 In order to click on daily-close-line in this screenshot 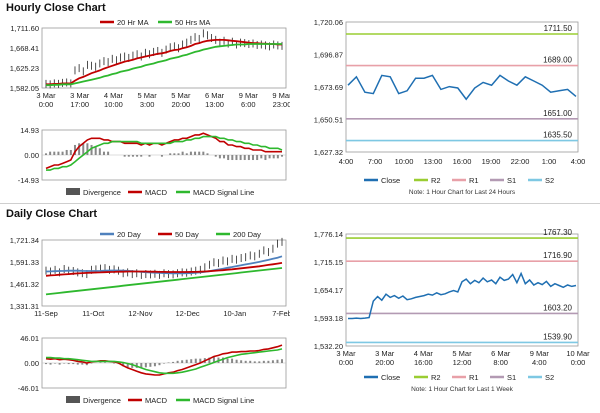, I will do `click(462, 295)`.